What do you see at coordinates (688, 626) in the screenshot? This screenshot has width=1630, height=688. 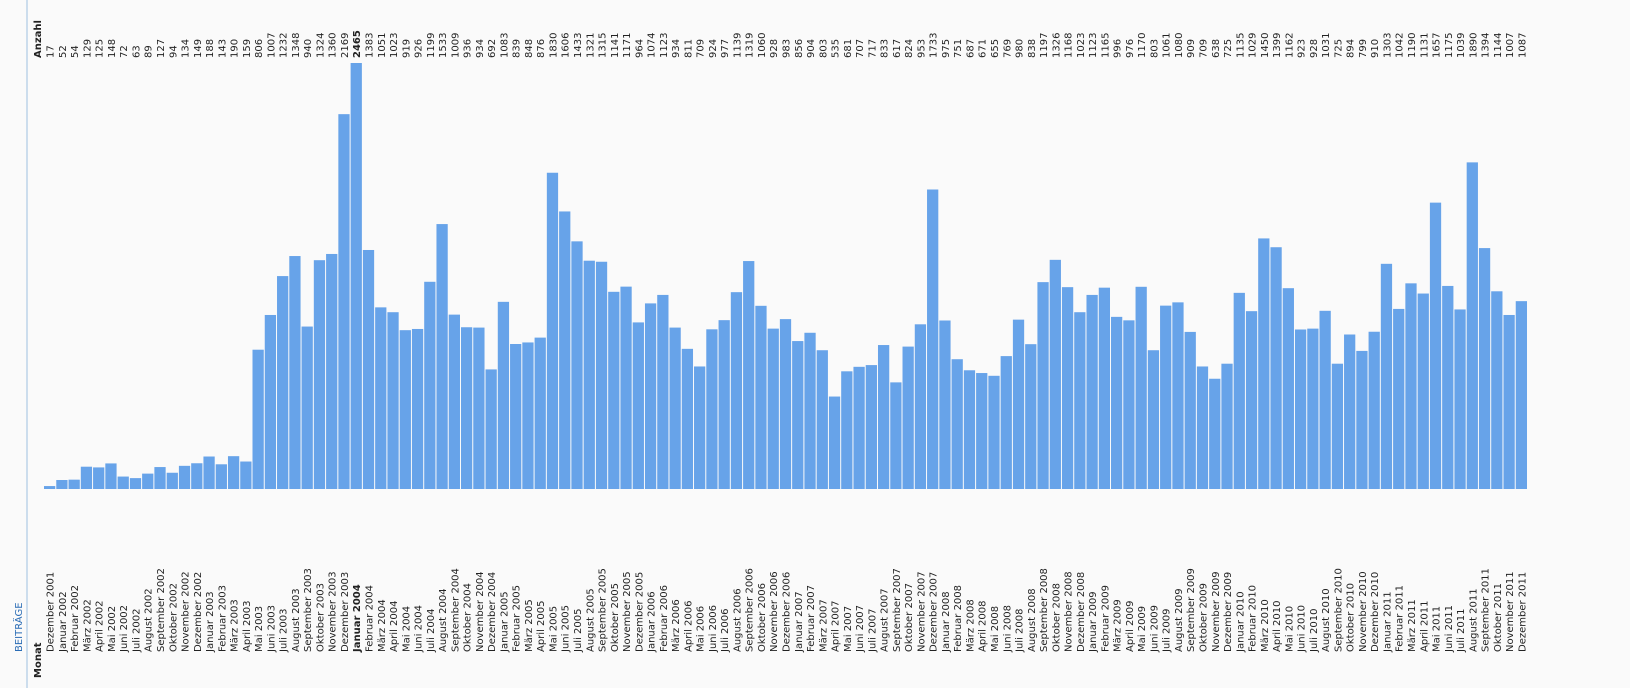 I see `x-tick-label: April 2006` at bounding box center [688, 626].